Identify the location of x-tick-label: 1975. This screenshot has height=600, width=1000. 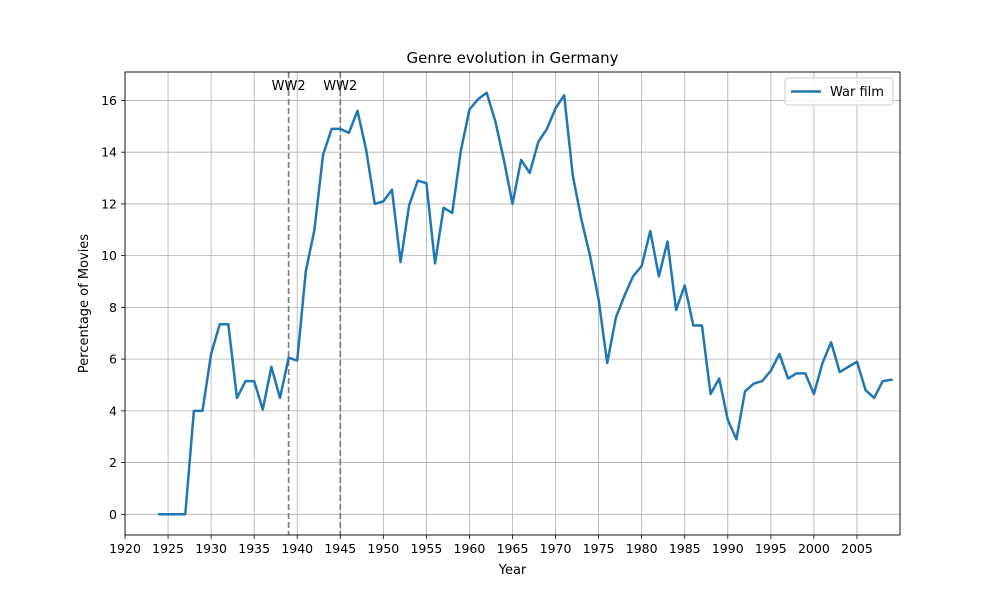
(599, 548).